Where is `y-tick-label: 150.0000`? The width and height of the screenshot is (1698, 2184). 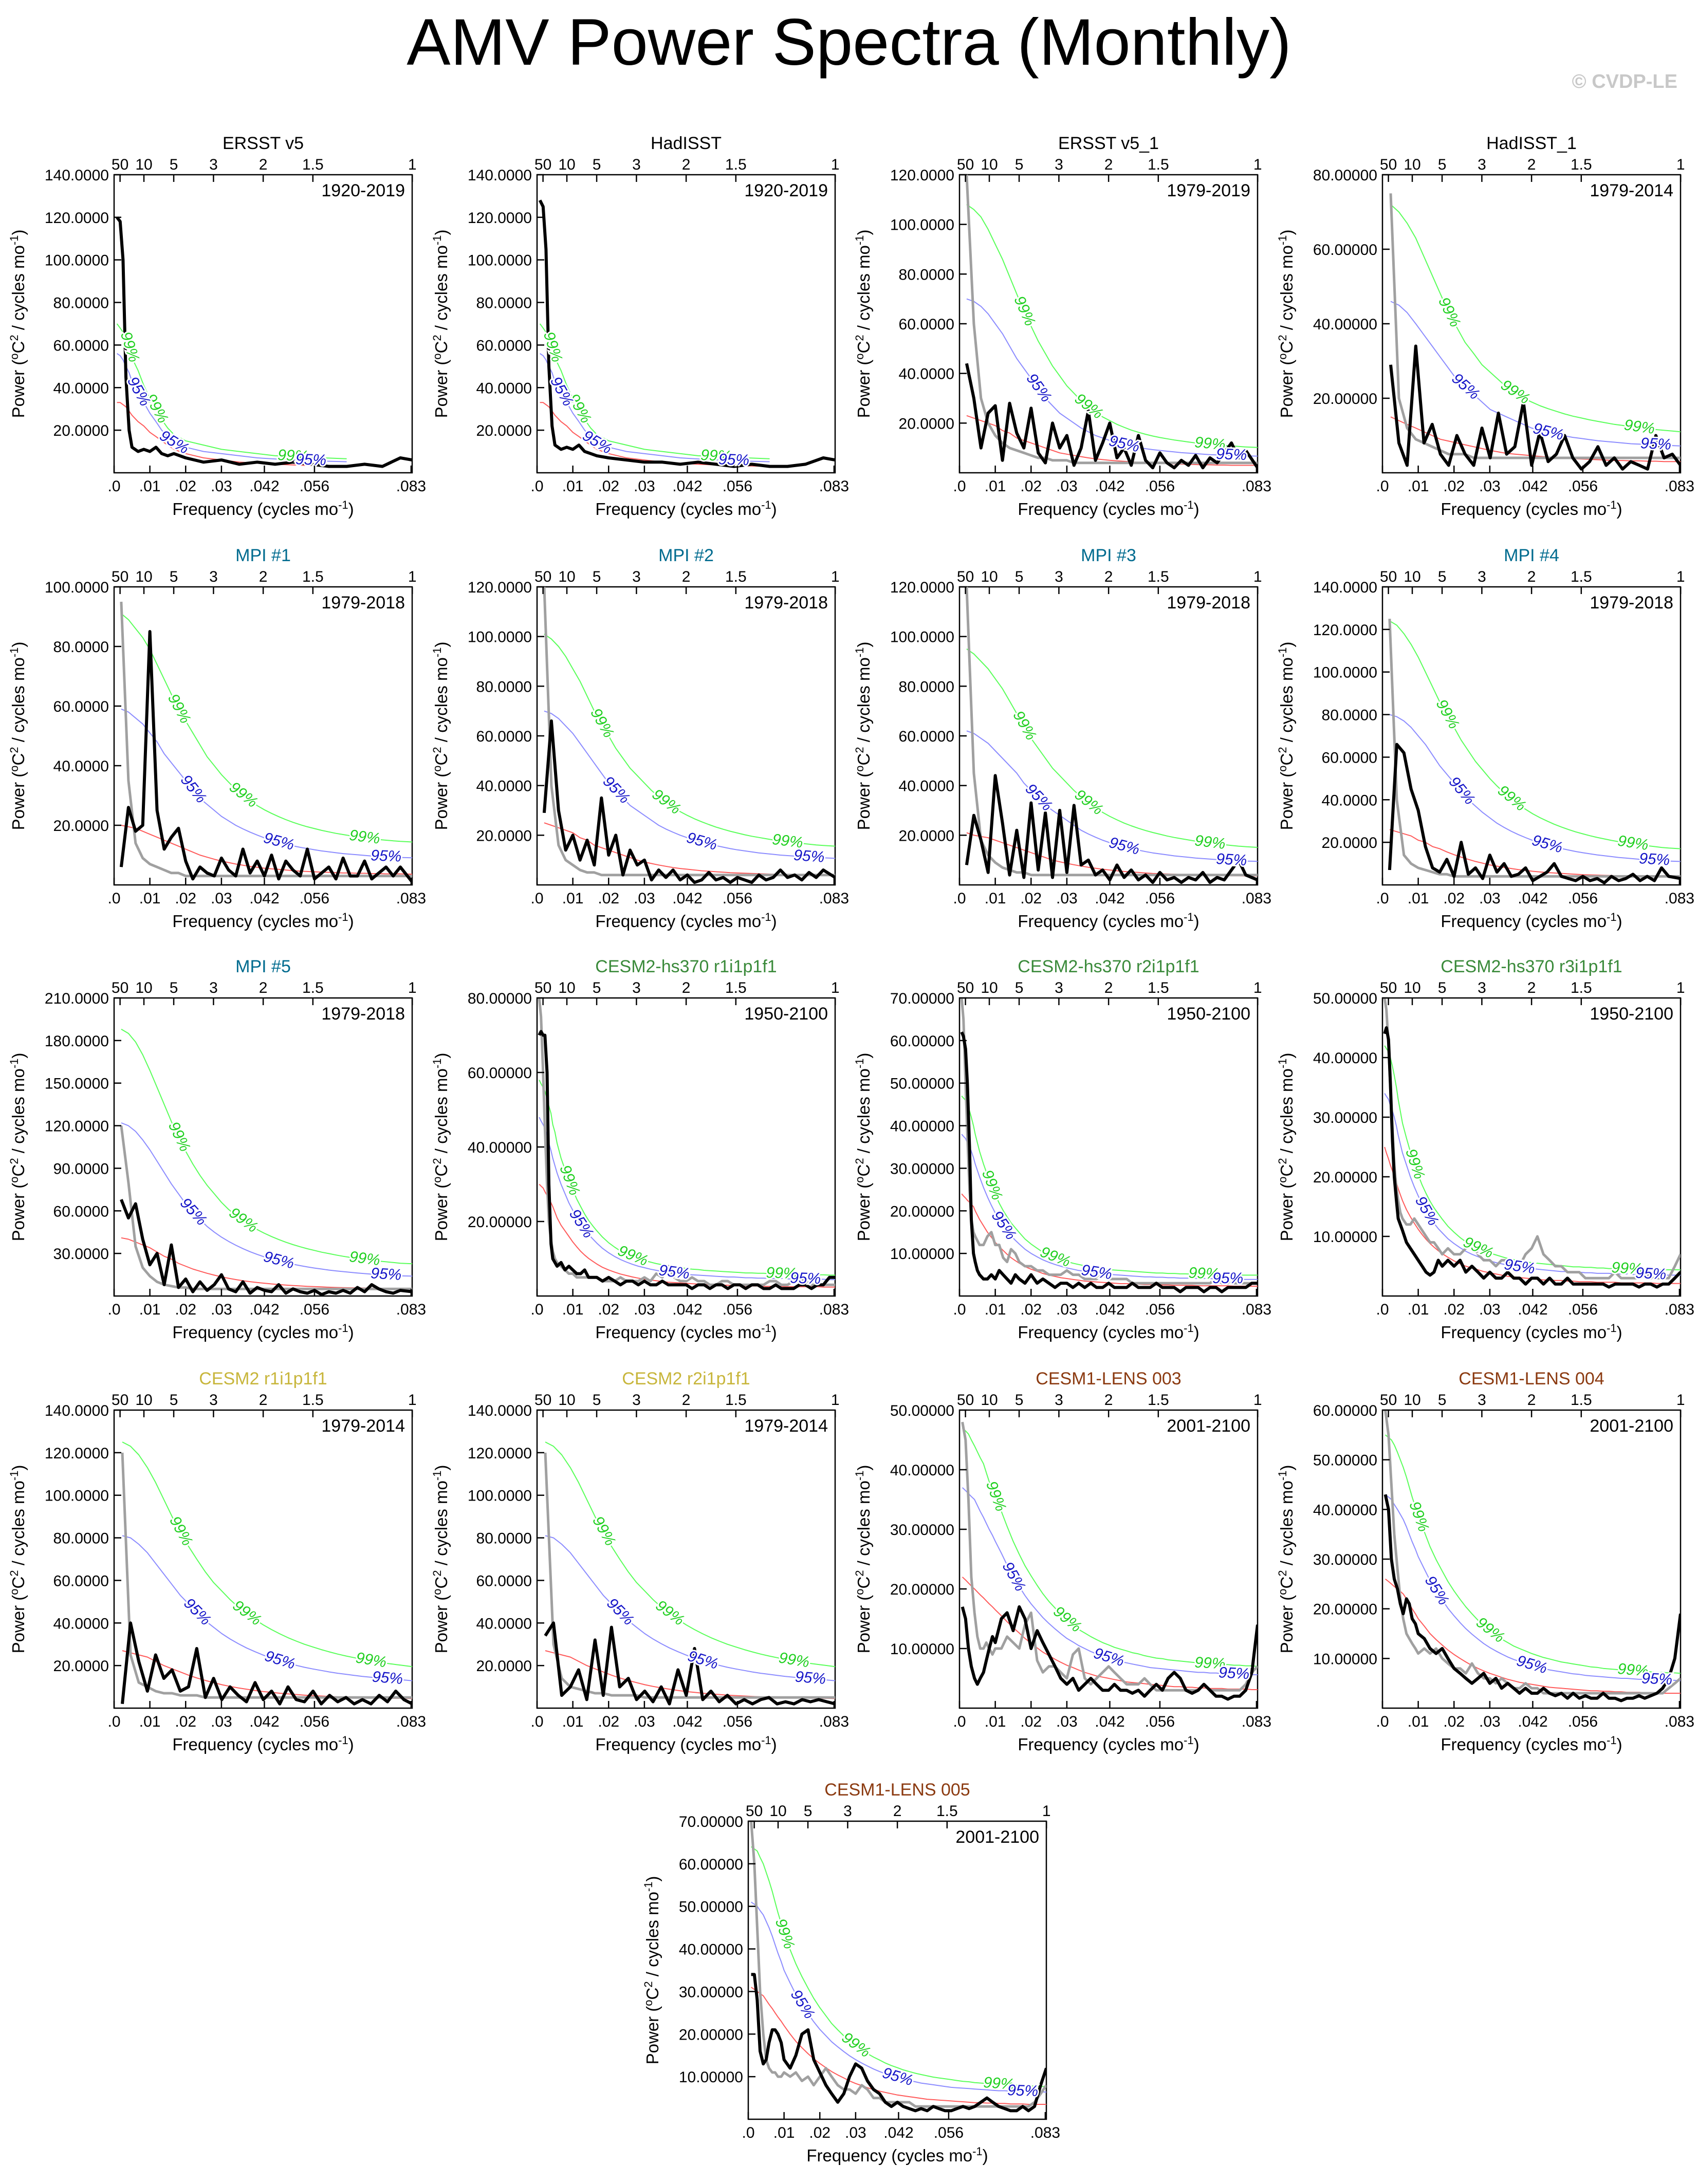 y-tick-label: 150.0000 is located at coordinates (77, 1084).